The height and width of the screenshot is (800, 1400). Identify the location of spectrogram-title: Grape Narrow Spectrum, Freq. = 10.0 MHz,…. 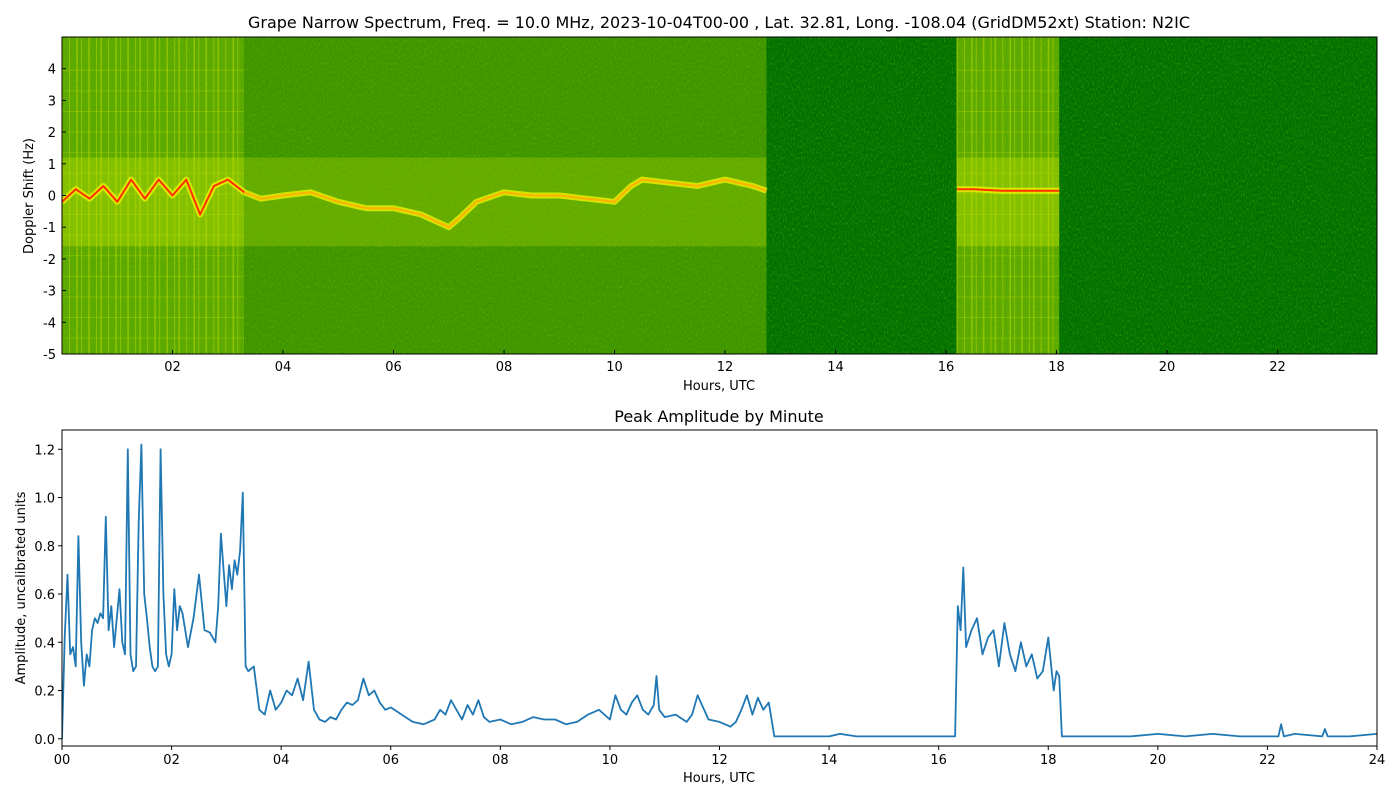
(719, 22).